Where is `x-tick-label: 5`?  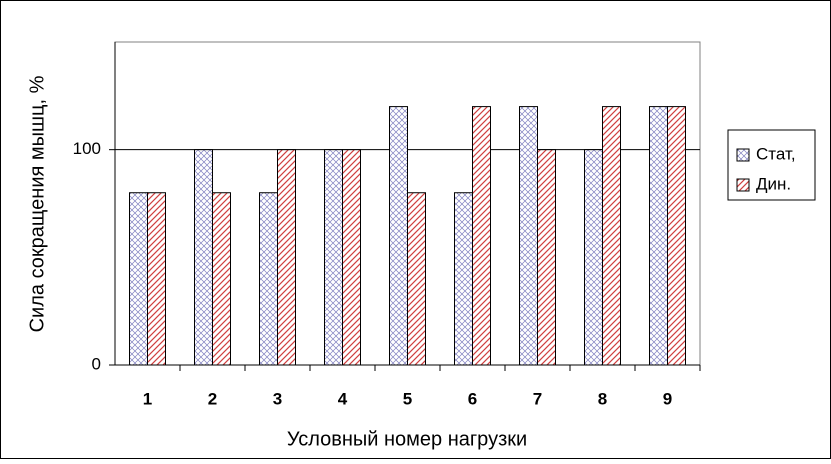 x-tick-label: 5 is located at coordinates (407, 398).